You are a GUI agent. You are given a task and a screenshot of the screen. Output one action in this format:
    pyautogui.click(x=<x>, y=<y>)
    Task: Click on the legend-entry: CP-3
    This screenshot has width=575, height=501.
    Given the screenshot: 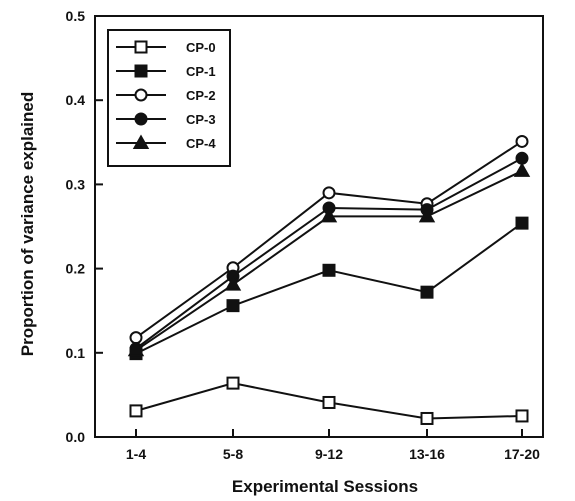 What is the action you would take?
    pyautogui.click(x=166, y=119)
    